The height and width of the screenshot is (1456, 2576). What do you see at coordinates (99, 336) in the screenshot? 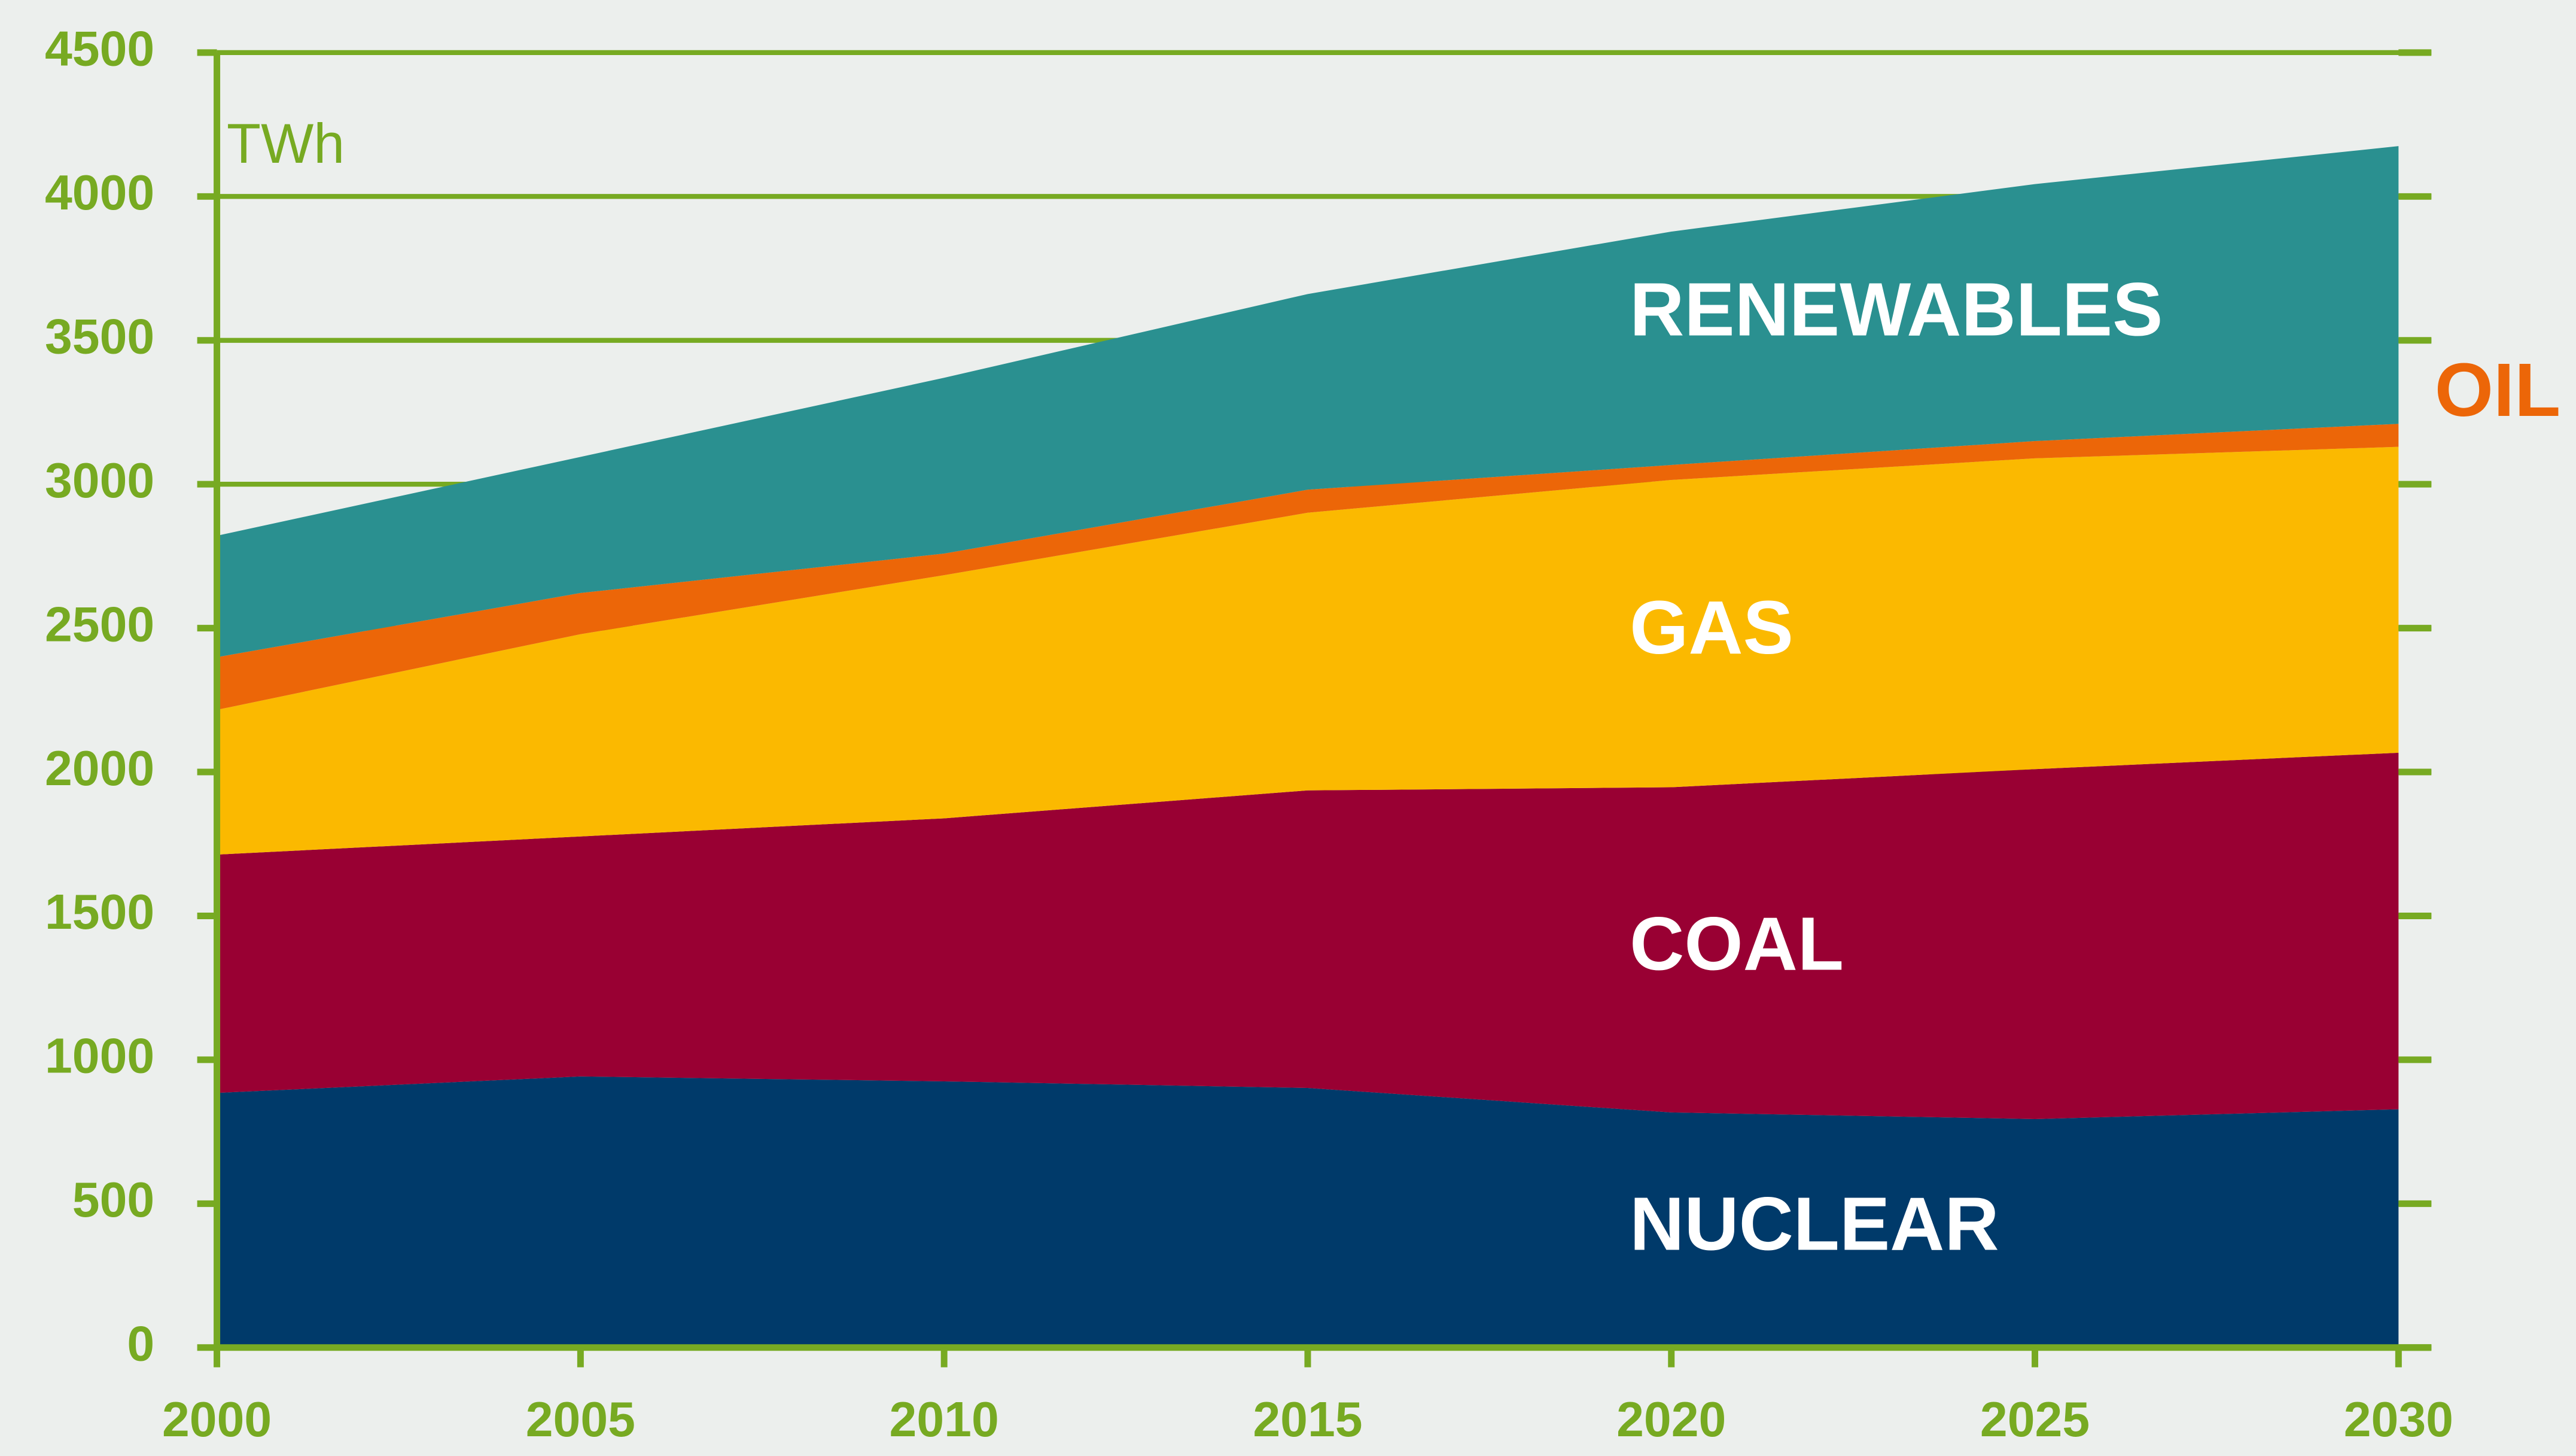
I see `y-tick-label: 3500` at bounding box center [99, 336].